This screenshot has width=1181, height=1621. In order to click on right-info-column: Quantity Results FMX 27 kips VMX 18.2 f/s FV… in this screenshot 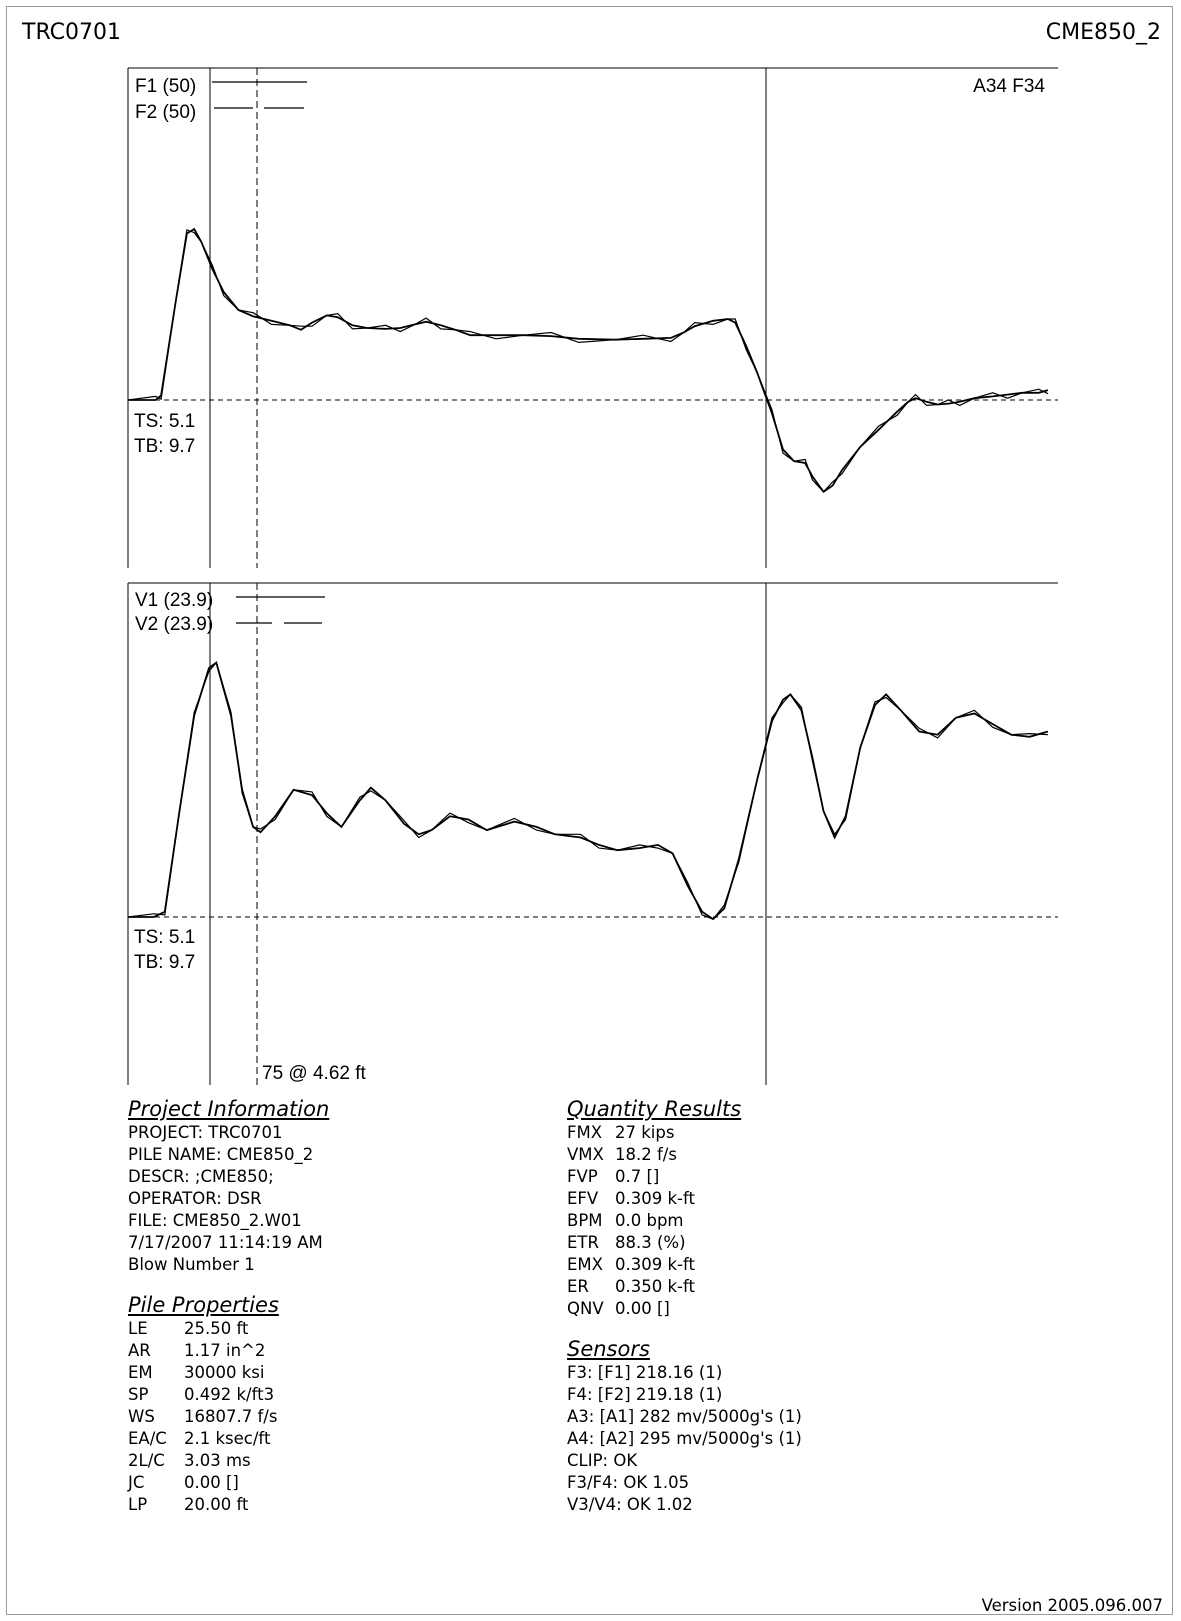, I will do `click(792, 1306)`.